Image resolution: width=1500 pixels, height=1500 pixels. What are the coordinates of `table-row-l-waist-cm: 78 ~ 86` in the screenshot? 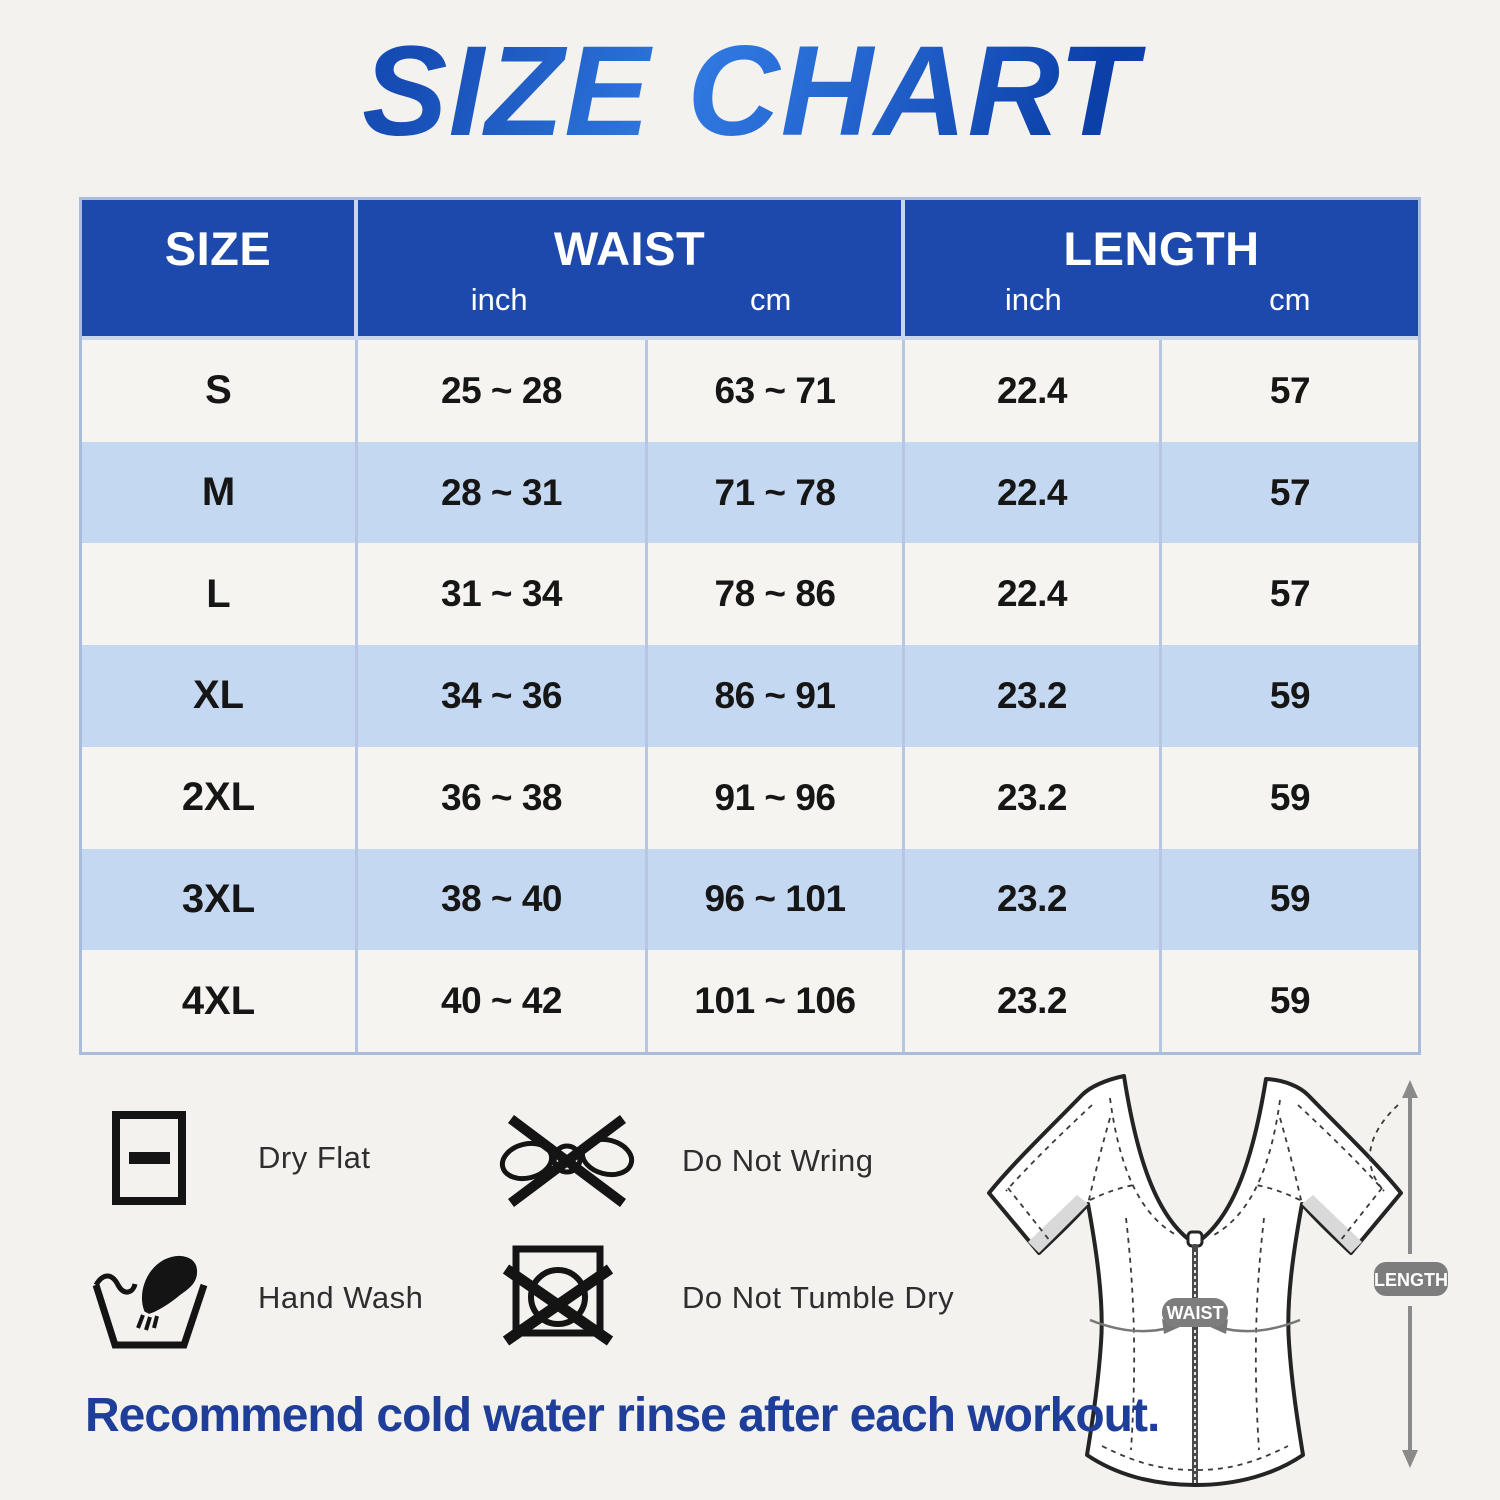 It's located at (776, 594).